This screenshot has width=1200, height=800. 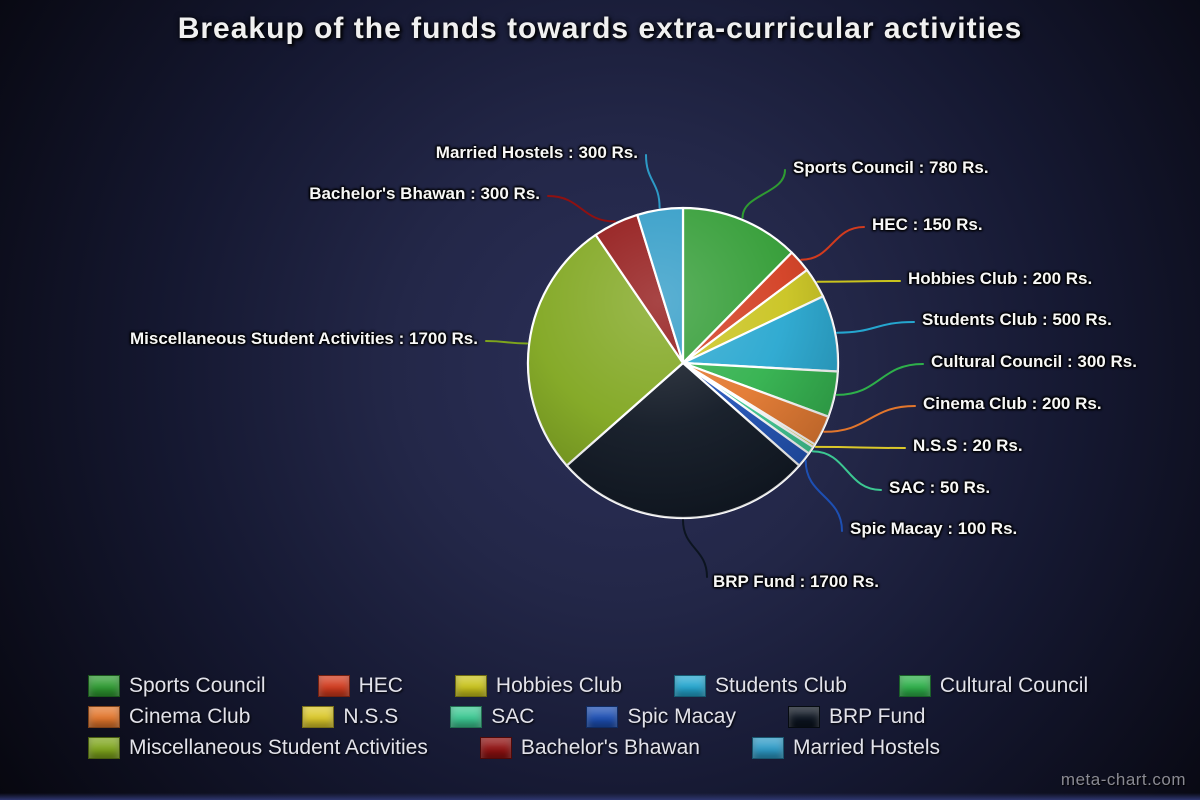 I want to click on slice-label-cultural-council: Cultural Council : 300 Rs., so click(x=1034, y=361).